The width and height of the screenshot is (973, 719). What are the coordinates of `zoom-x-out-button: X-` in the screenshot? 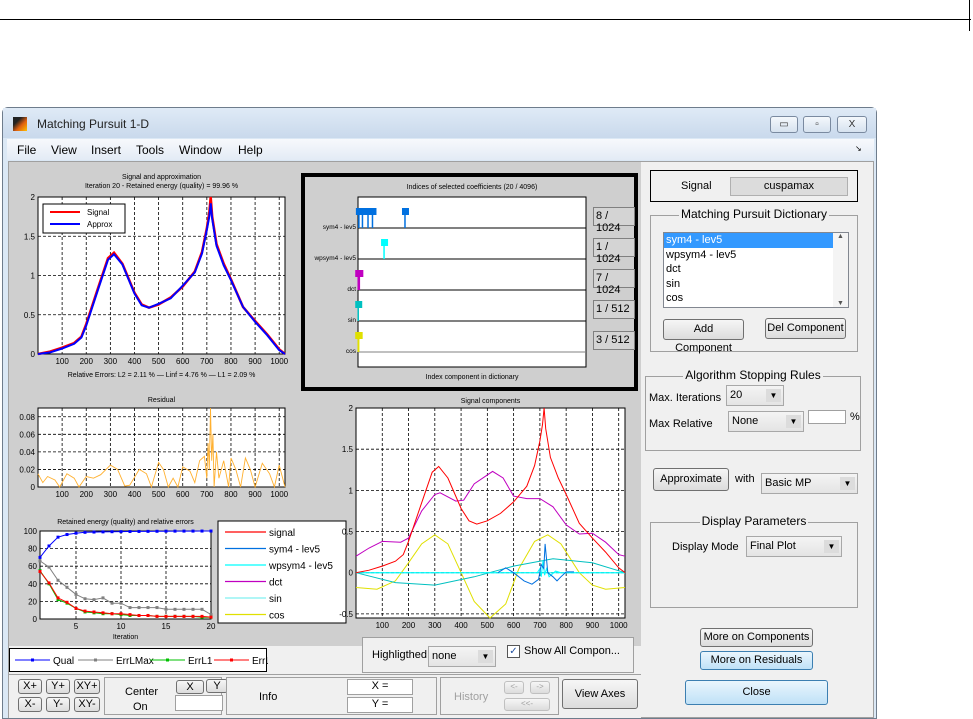 It's located at (30, 704).